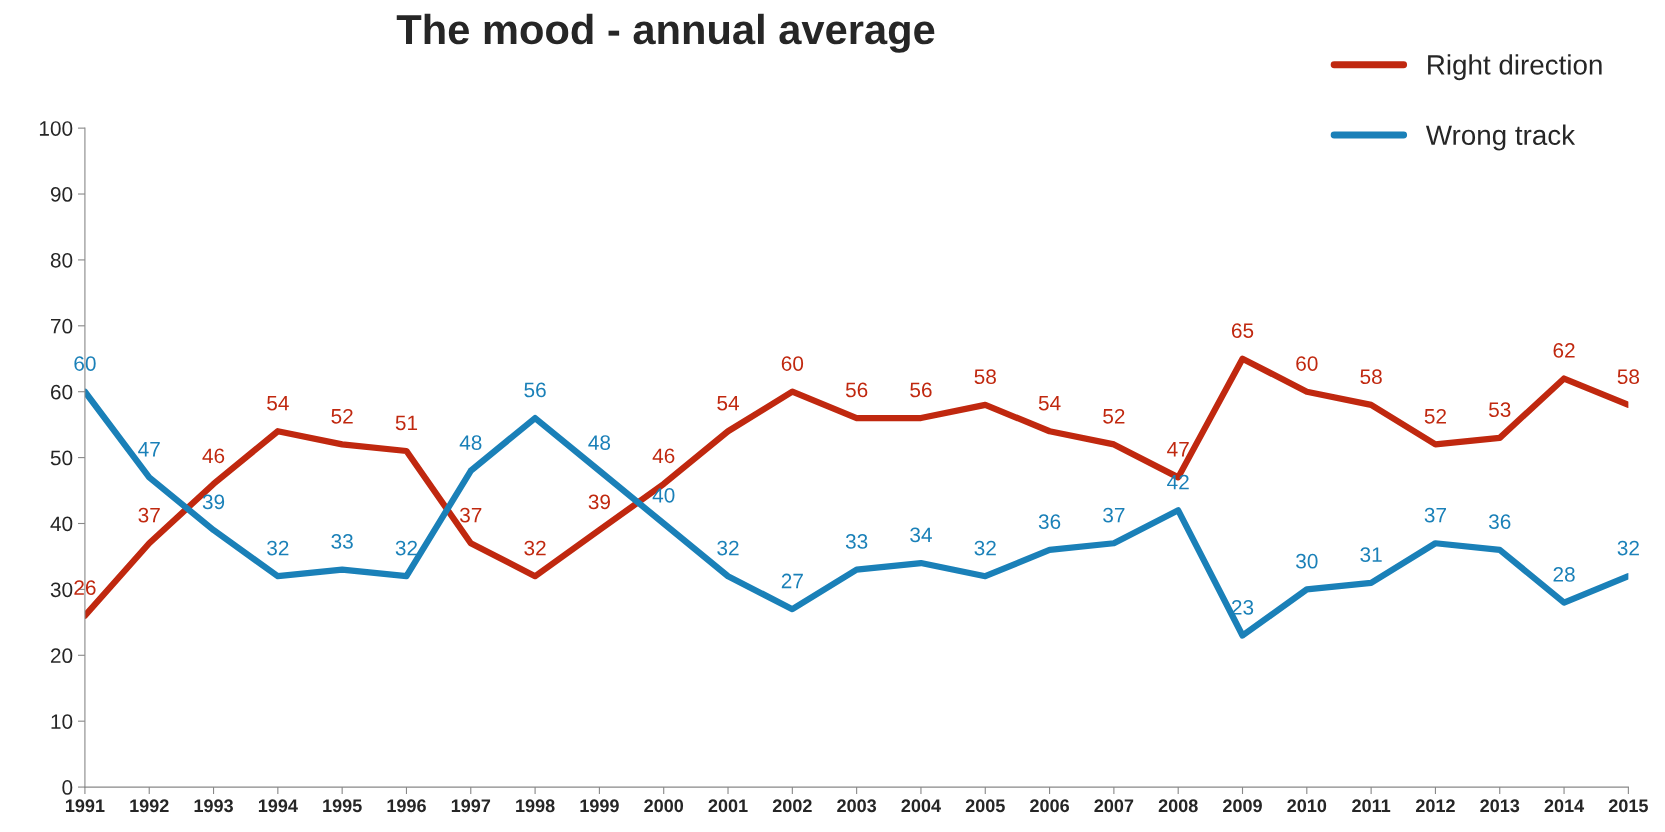 The height and width of the screenshot is (832, 1665). I want to click on data-label: 62, so click(1564, 350).